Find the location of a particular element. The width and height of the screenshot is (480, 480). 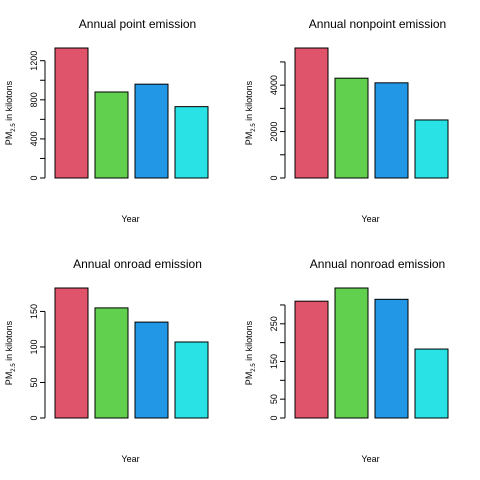

y-tick-label: 400 is located at coordinates (34, 138).